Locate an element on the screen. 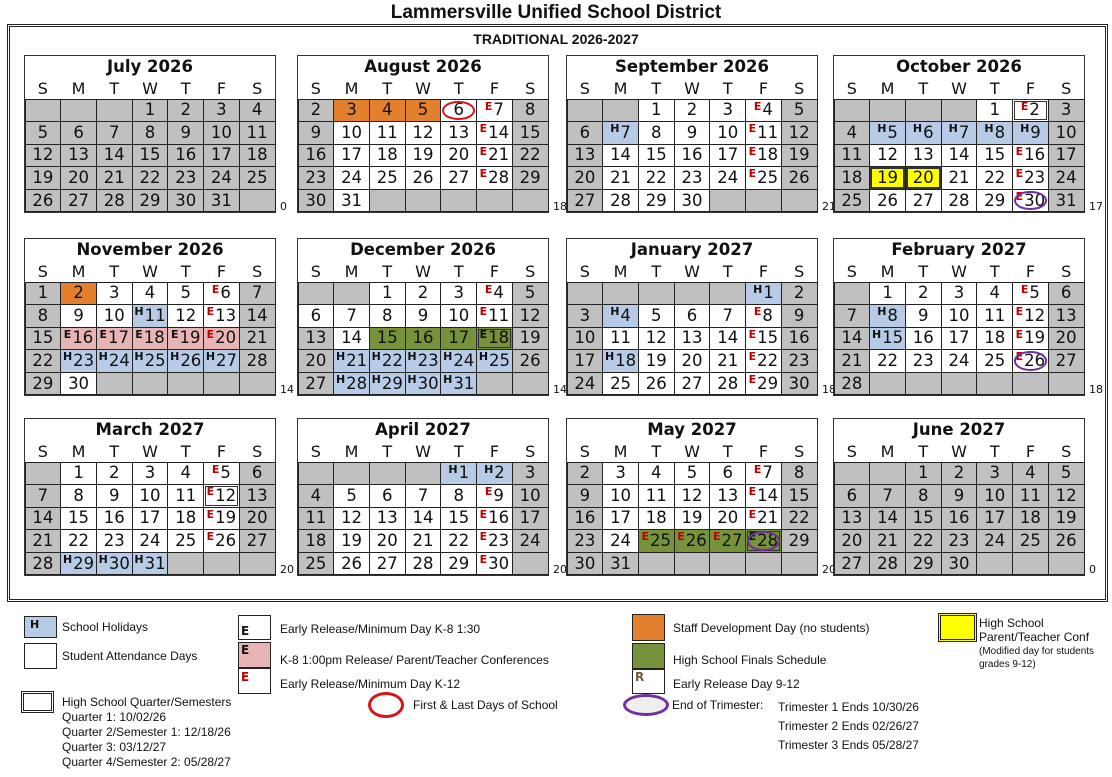 The image size is (1112, 777). day-cell: 23 is located at coordinates (114, 541).